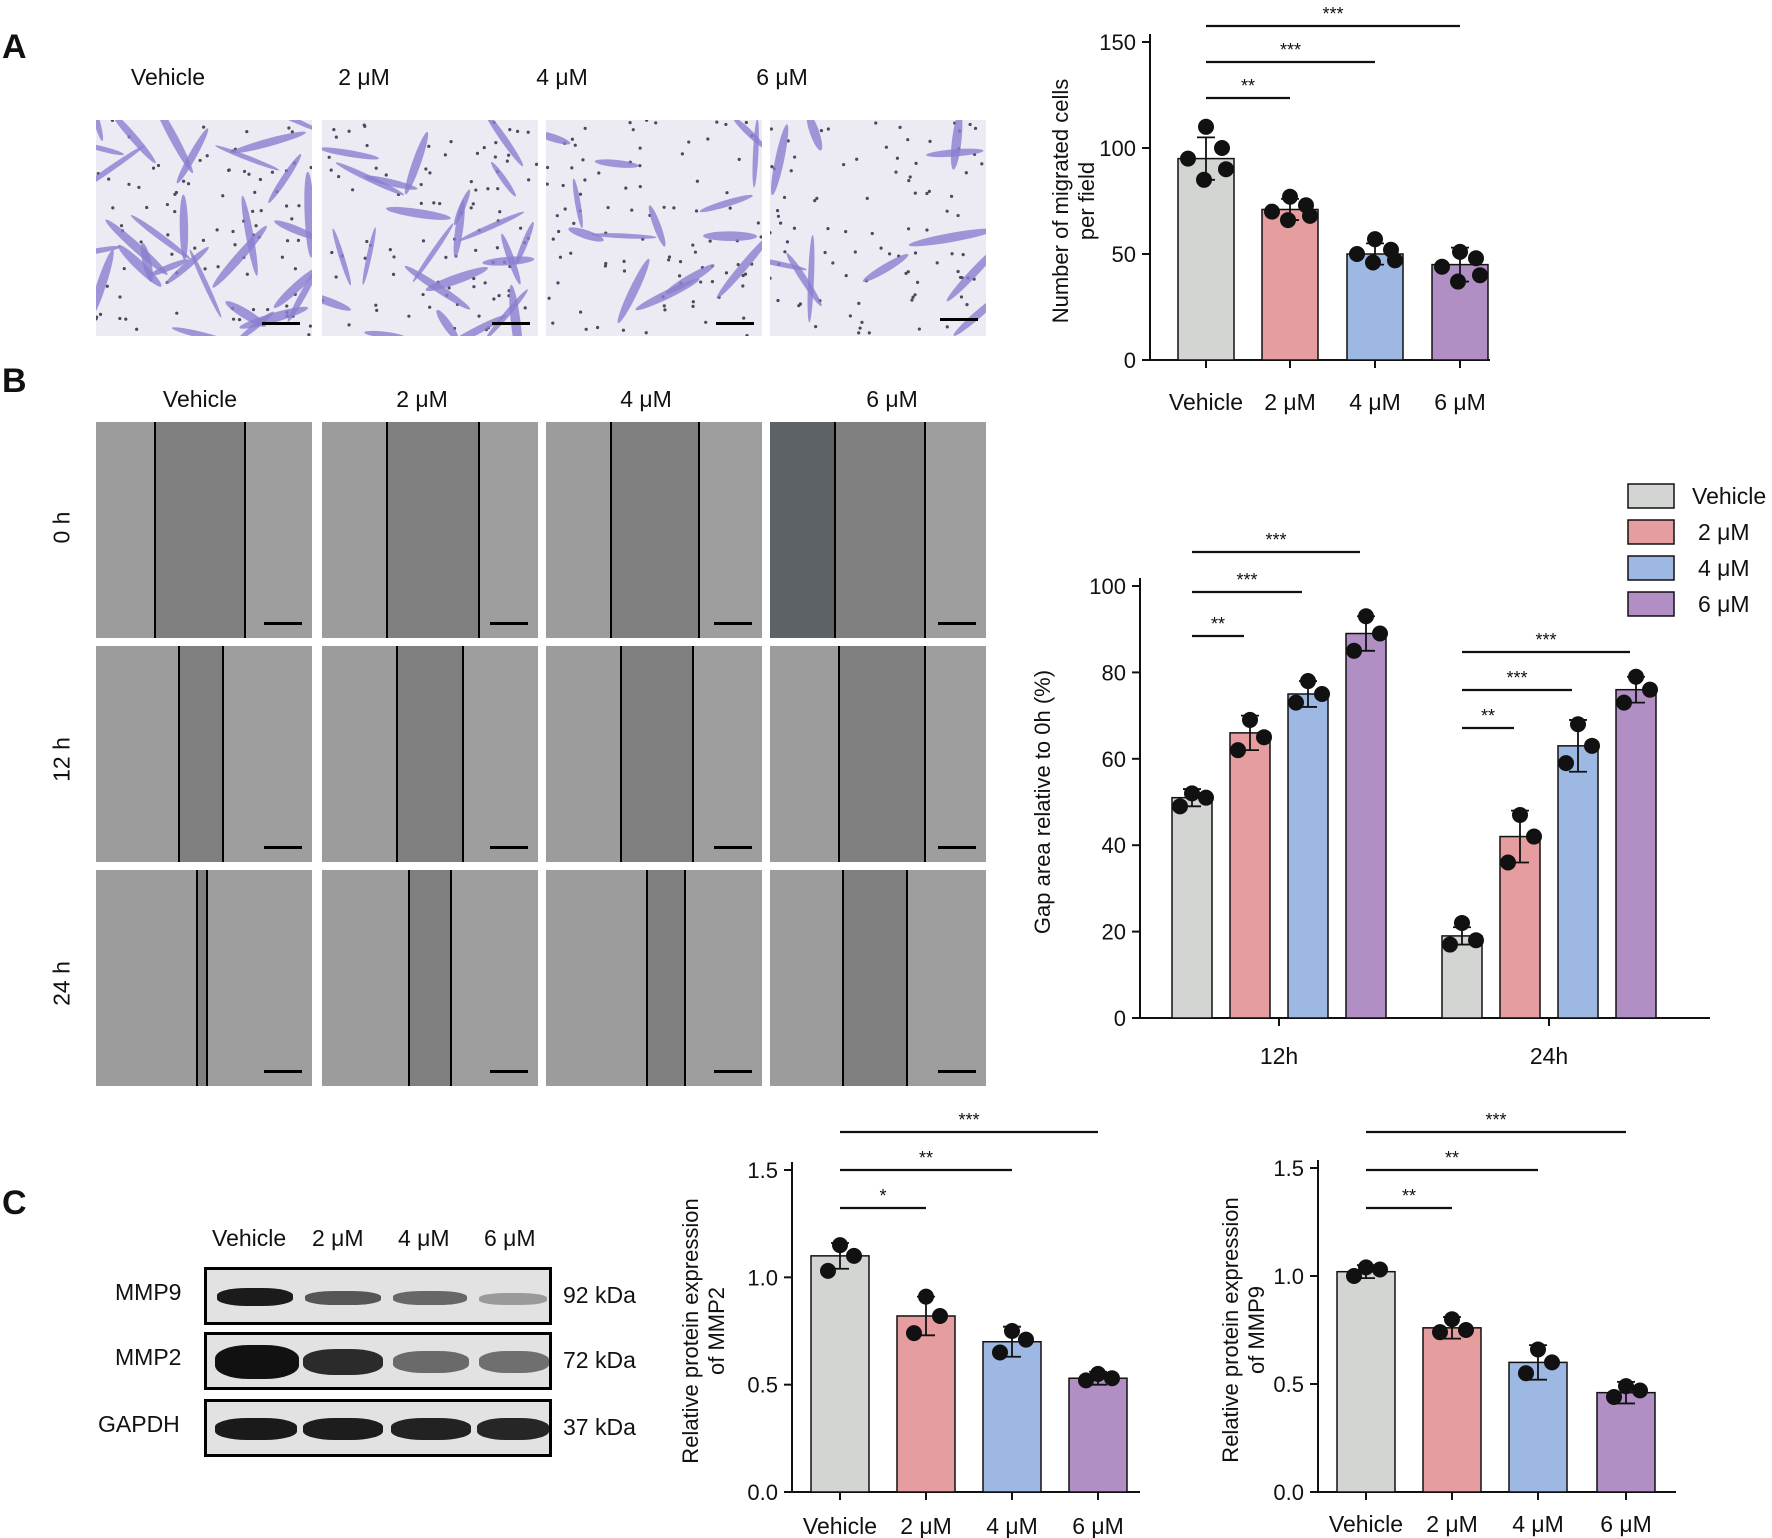 This screenshot has height=1538, width=1772. Describe the element at coordinates (1724, 568) in the screenshot. I see `legend-label-4-m: 4 μM` at that location.